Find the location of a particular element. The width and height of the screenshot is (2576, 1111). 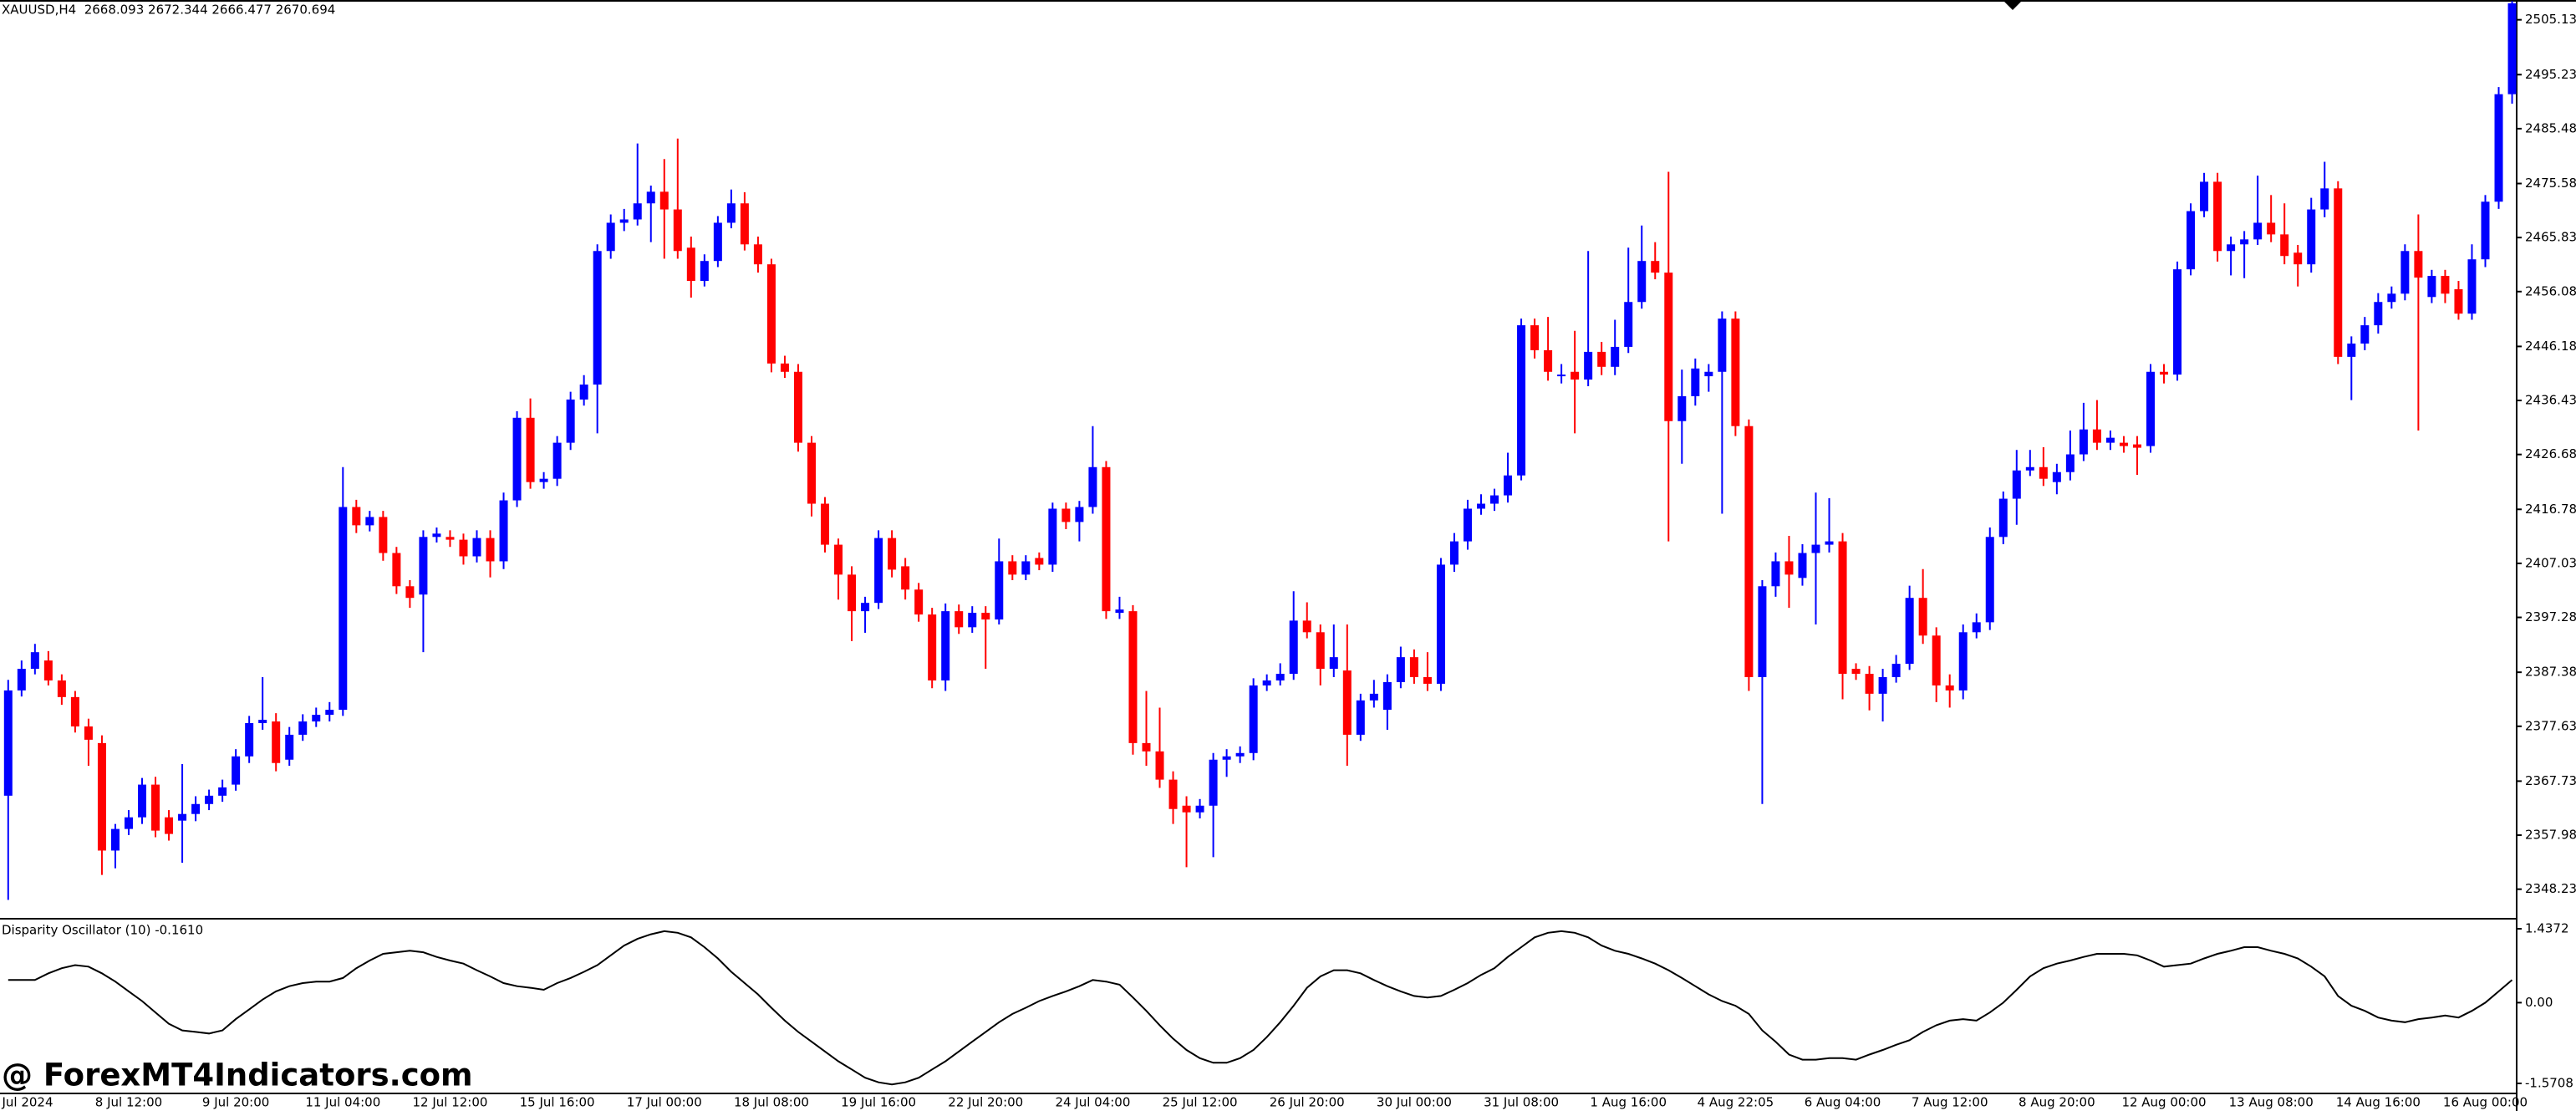

x-tick-label: 14 Aug 16:00 is located at coordinates (2378, 1102).